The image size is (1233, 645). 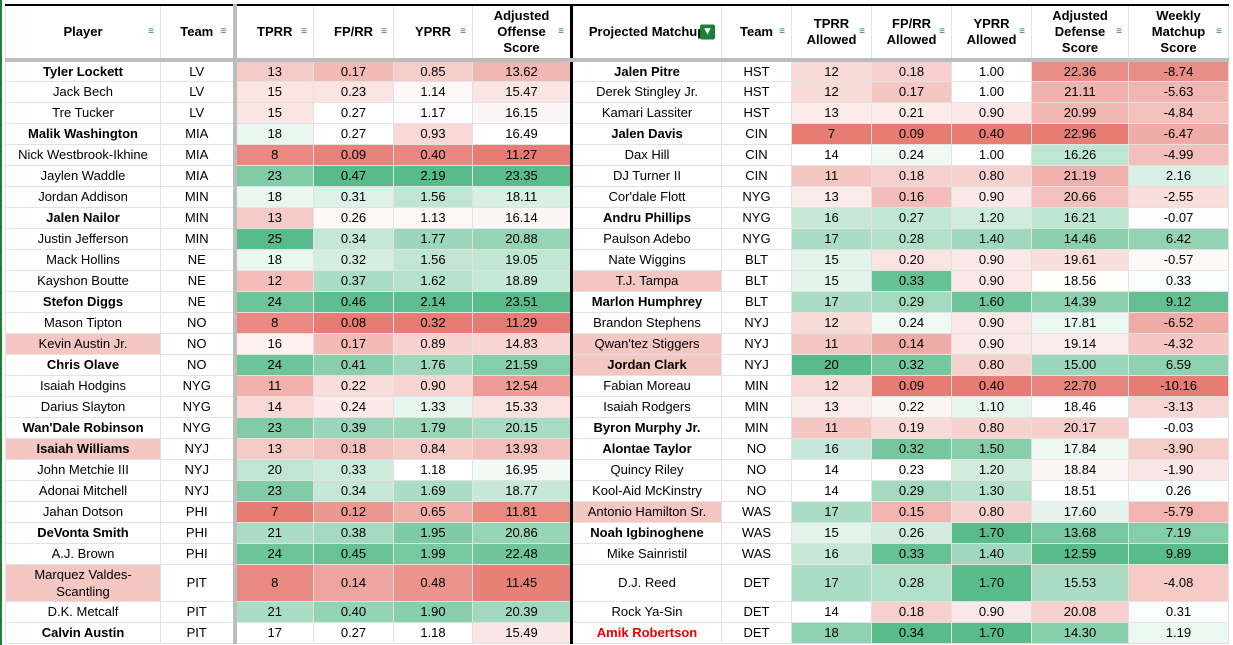 What do you see at coordinates (522, 406) in the screenshot?
I see `cell-adjusted-offense-score: 15.33` at bounding box center [522, 406].